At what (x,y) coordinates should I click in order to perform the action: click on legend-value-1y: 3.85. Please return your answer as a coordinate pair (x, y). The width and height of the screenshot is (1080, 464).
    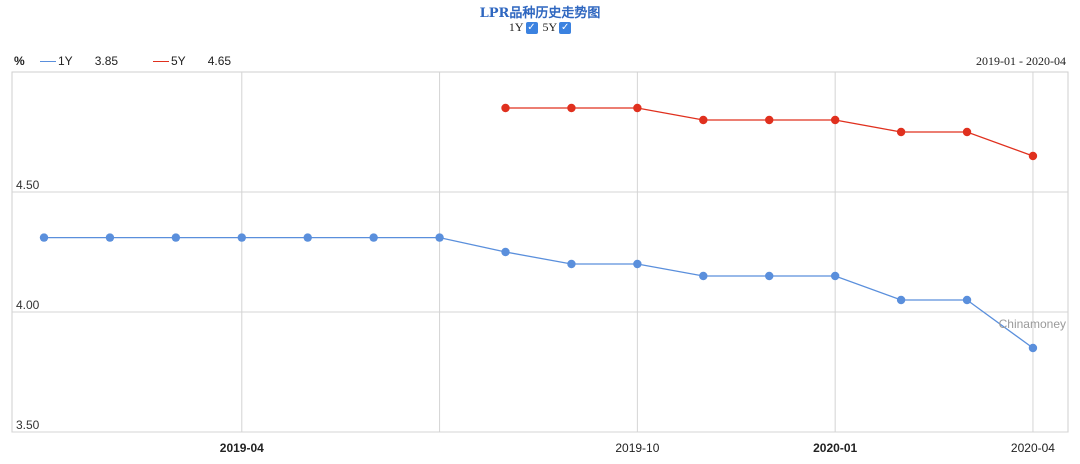
    Looking at the image, I should click on (106, 61).